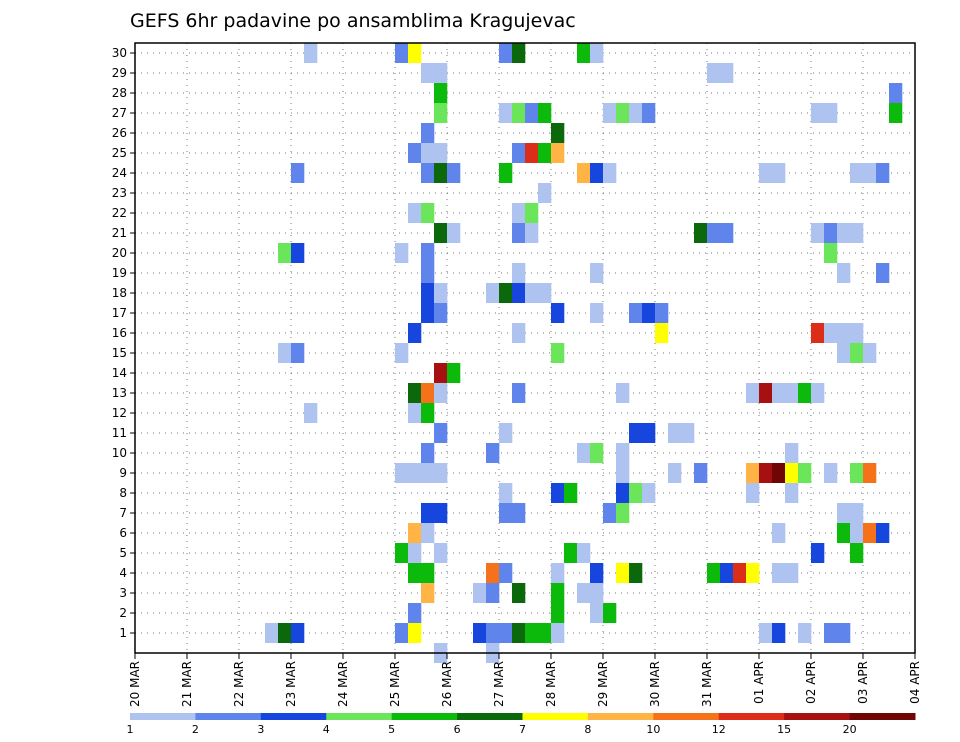 This screenshot has width=960, height=742. Describe the element at coordinates (119, 213) in the screenshot. I see `y-tick-label: 22` at that location.